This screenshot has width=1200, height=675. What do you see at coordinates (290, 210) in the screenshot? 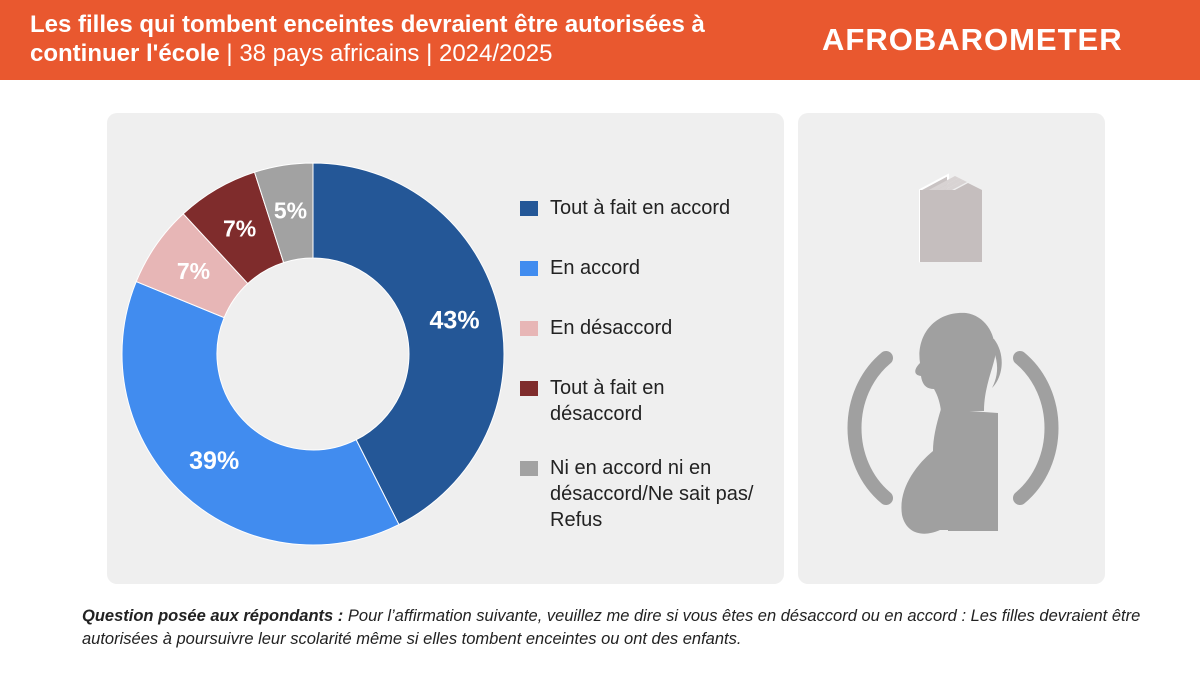
I see `slice-data-label: 5%` at bounding box center [290, 210].